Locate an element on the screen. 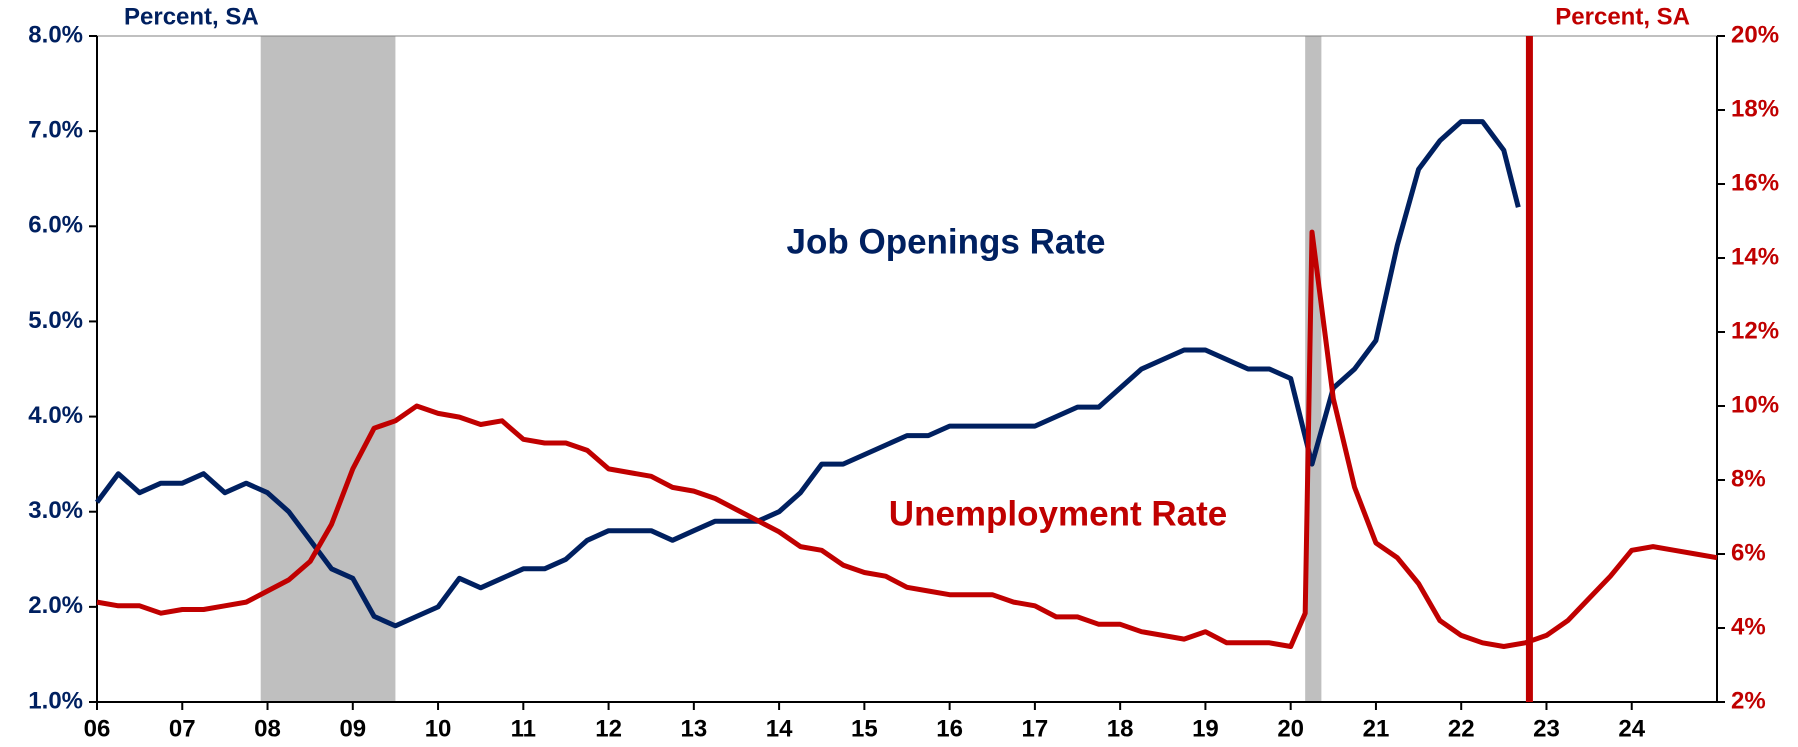 The height and width of the screenshot is (747, 1798). x-tick-label: 17 is located at coordinates (1035, 728).